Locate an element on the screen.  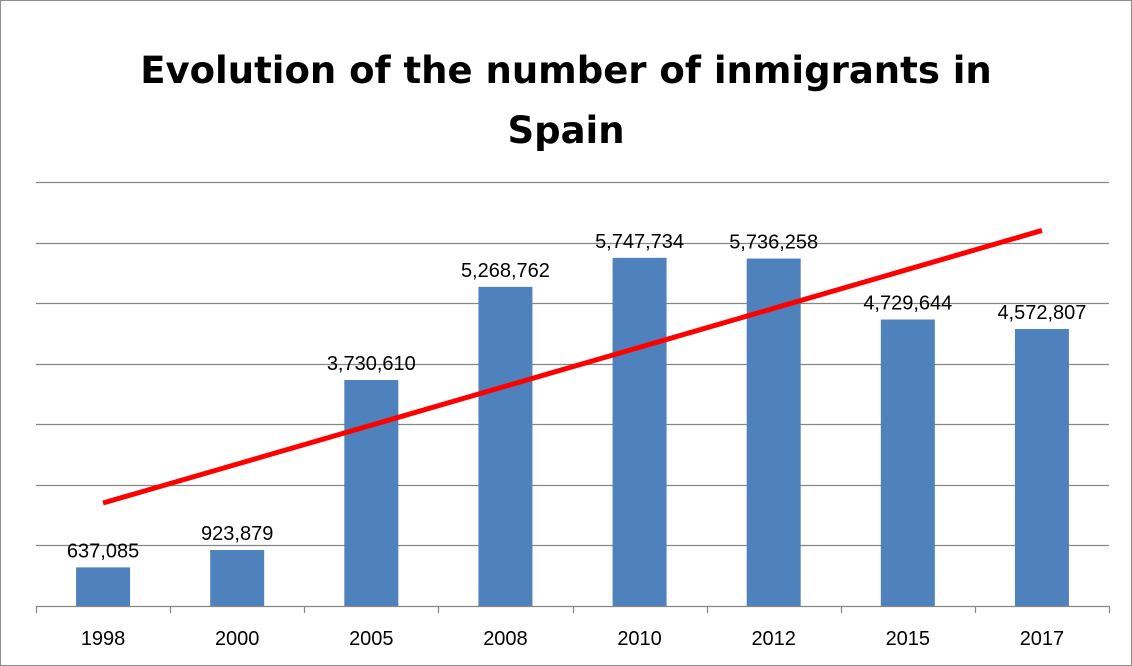
x-tick-label-2005: 2005 is located at coordinates (371, 639).